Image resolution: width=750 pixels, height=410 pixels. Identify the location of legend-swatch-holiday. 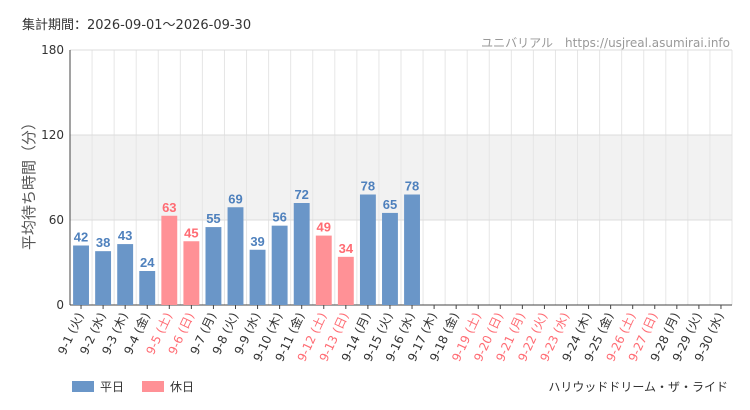
(153, 386).